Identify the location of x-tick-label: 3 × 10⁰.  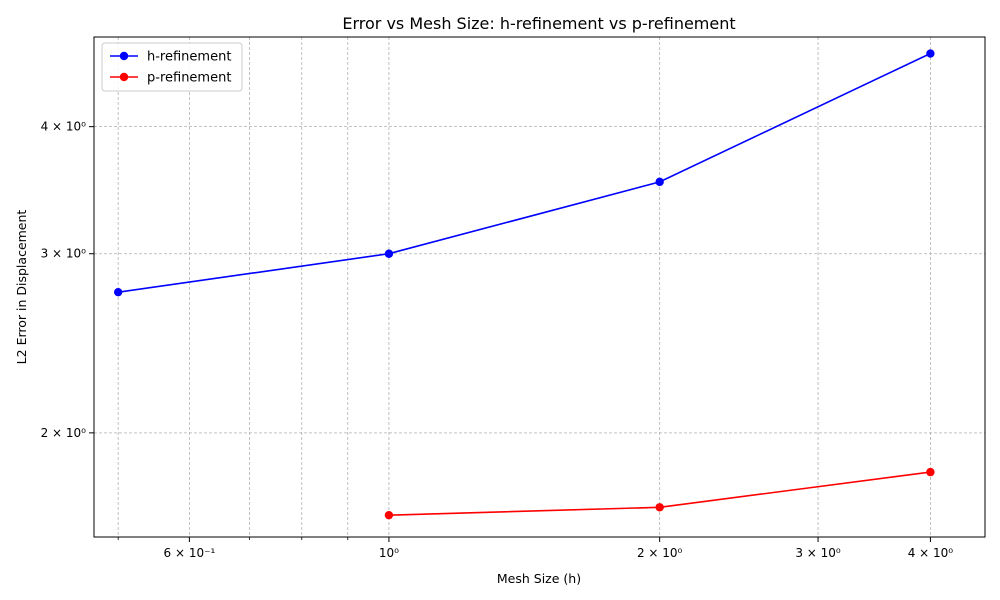
(818, 553).